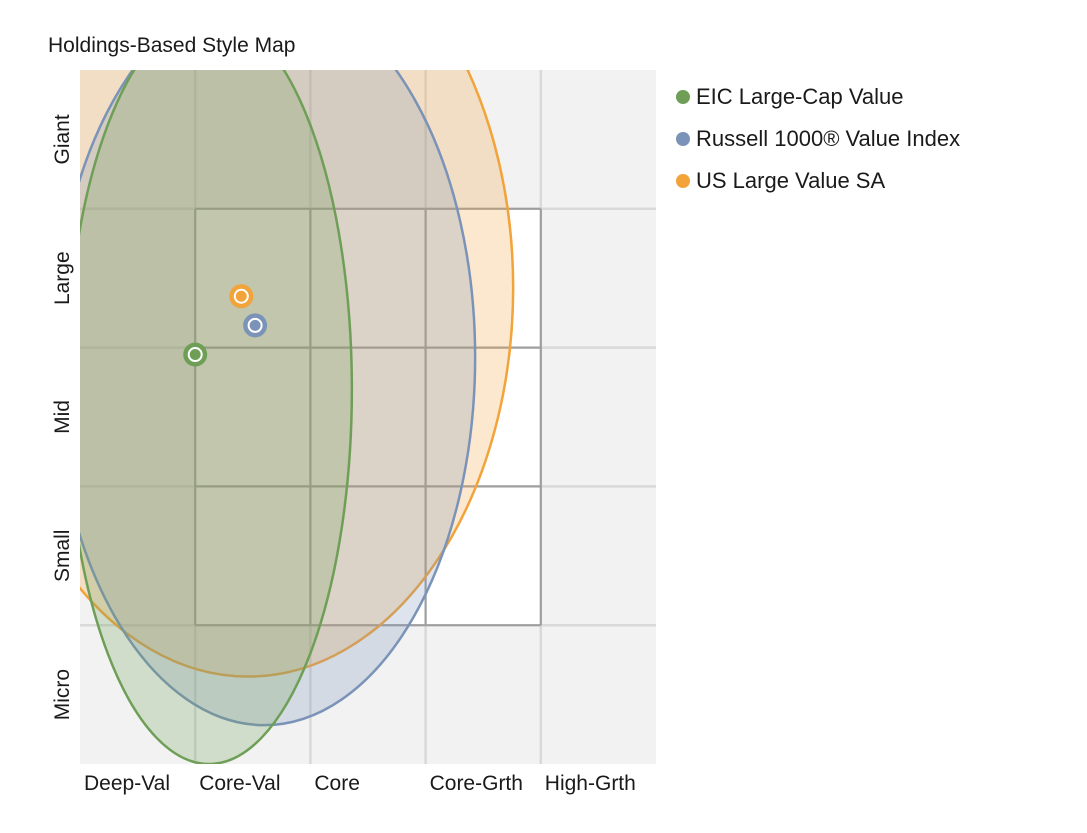 This screenshot has height=833, width=1087. What do you see at coordinates (828, 138) in the screenshot?
I see `legend-label-russell: Russell 1000® Value Index` at bounding box center [828, 138].